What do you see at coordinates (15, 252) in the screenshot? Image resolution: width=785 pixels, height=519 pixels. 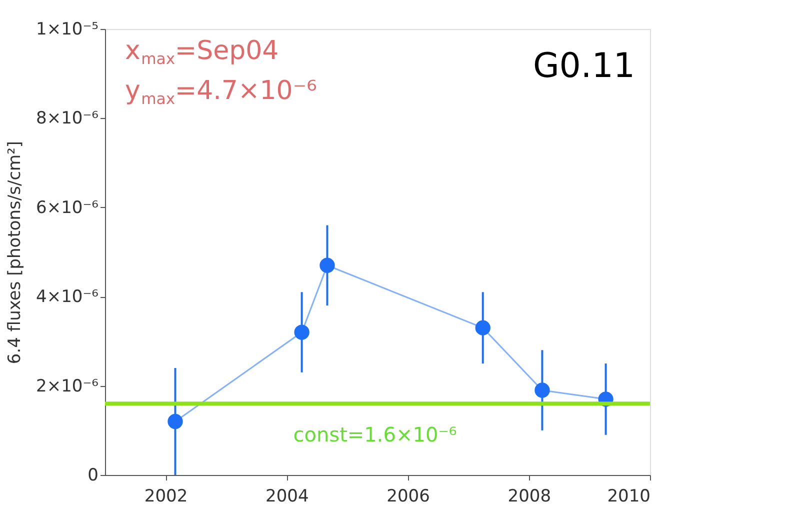 I see `y-axis-title: 6.4 fluxes [photons/s/cm²]` at bounding box center [15, 252].